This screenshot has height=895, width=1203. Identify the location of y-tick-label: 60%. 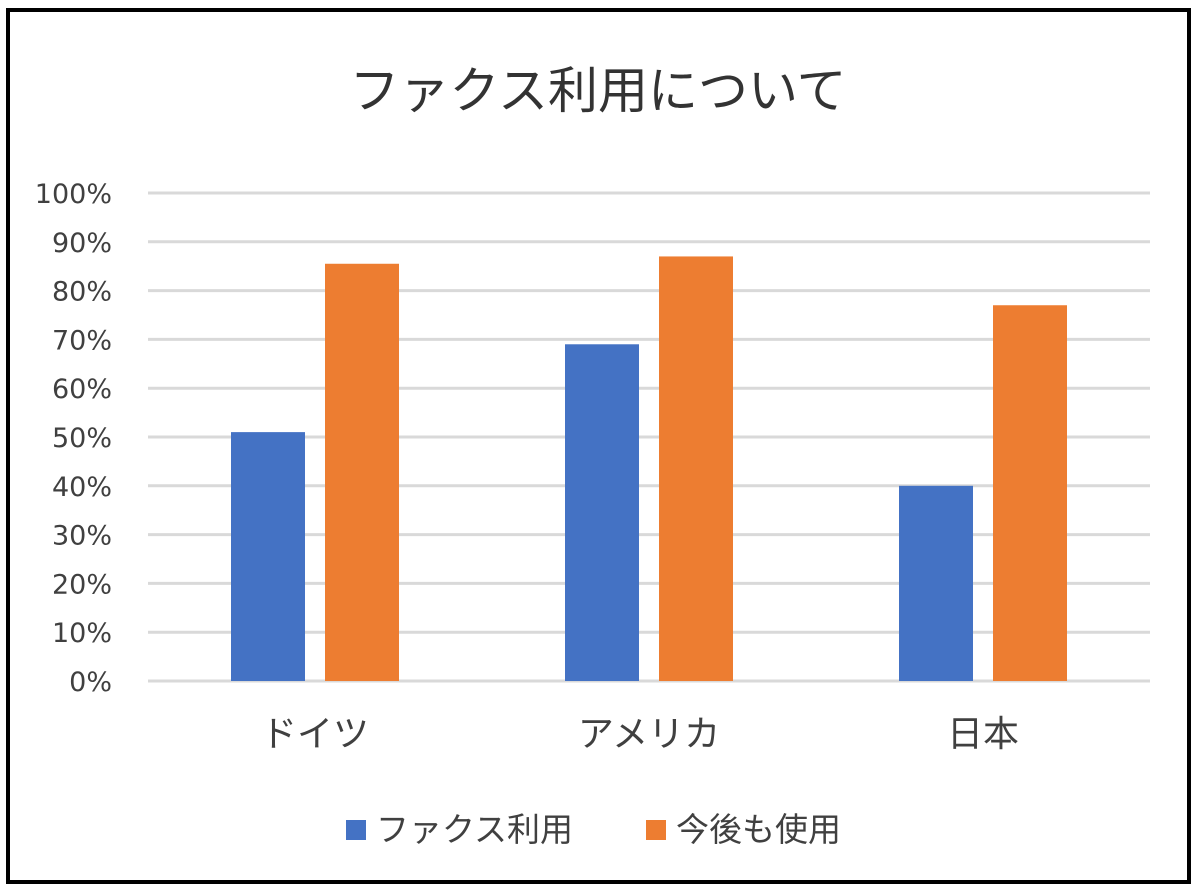
(82, 389).